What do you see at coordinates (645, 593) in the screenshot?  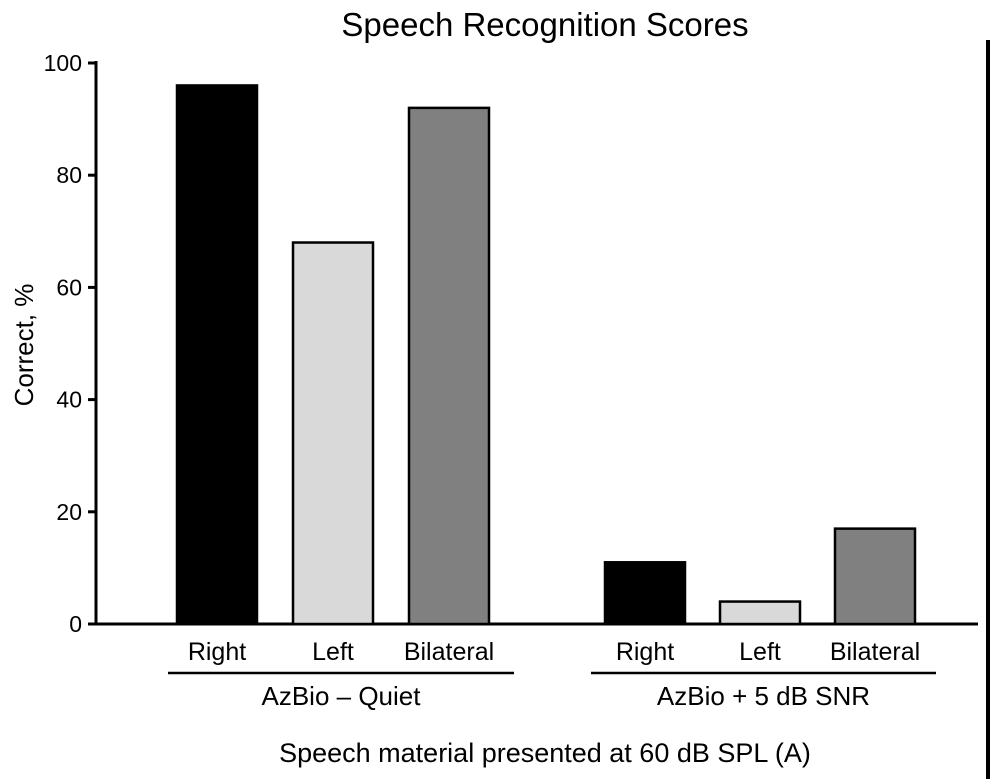 I see `bar-2-right` at bounding box center [645, 593].